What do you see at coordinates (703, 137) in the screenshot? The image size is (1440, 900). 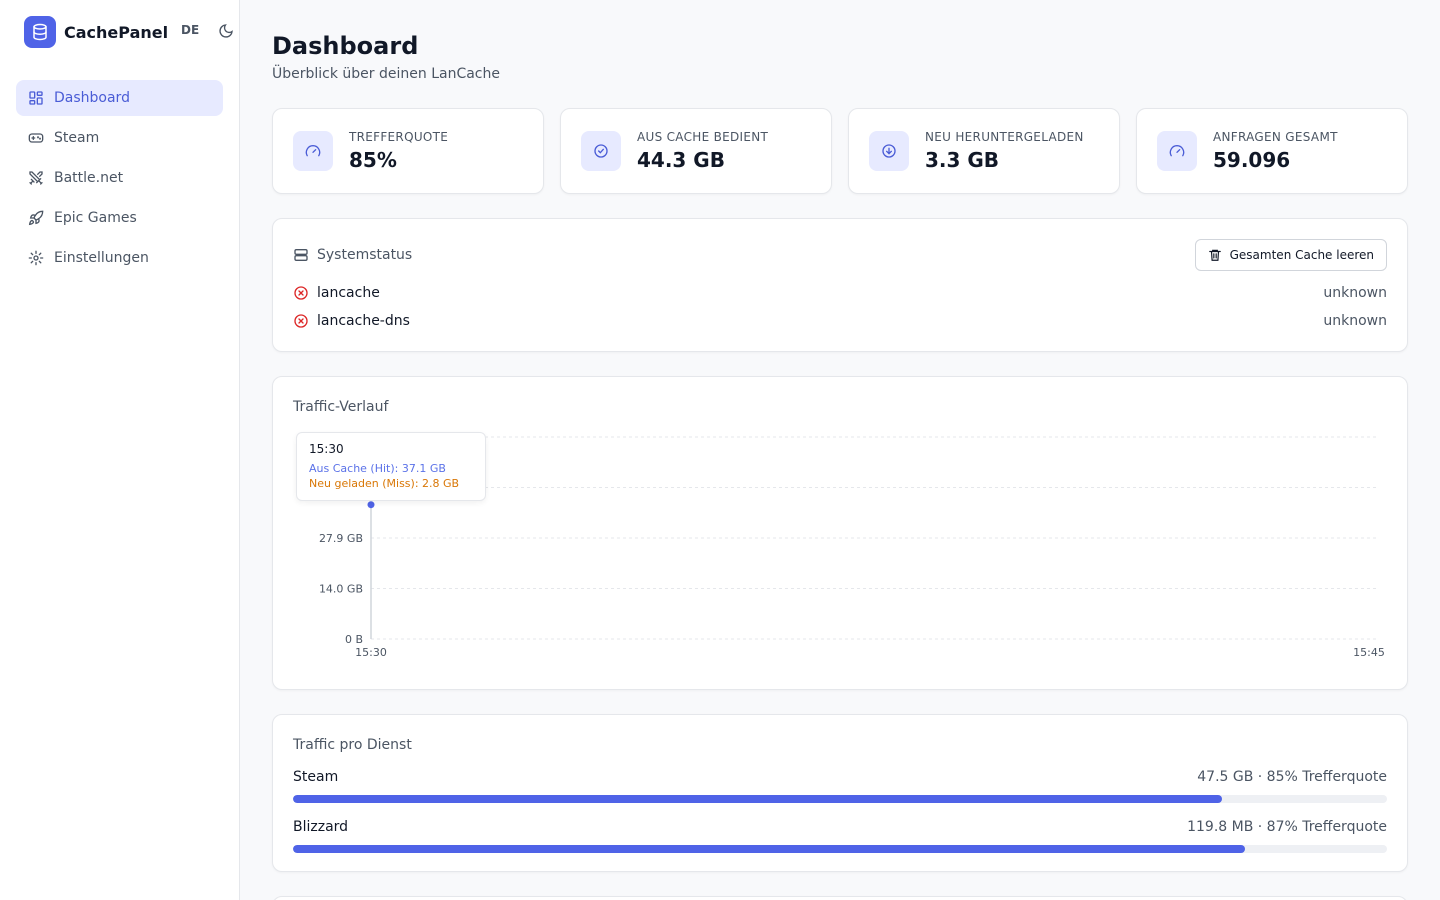 I see `stat-label: AUS CACHE BEDIENT` at bounding box center [703, 137].